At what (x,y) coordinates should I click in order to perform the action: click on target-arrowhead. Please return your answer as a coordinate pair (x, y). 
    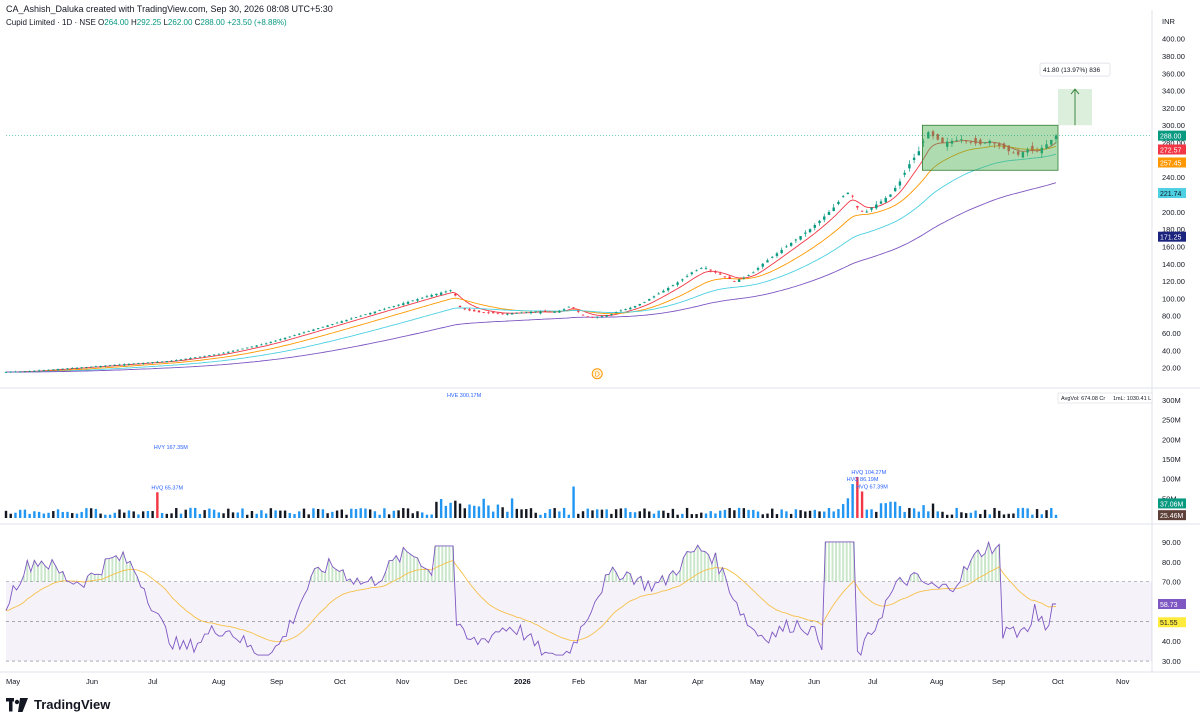
    Looking at the image, I should click on (1075, 91).